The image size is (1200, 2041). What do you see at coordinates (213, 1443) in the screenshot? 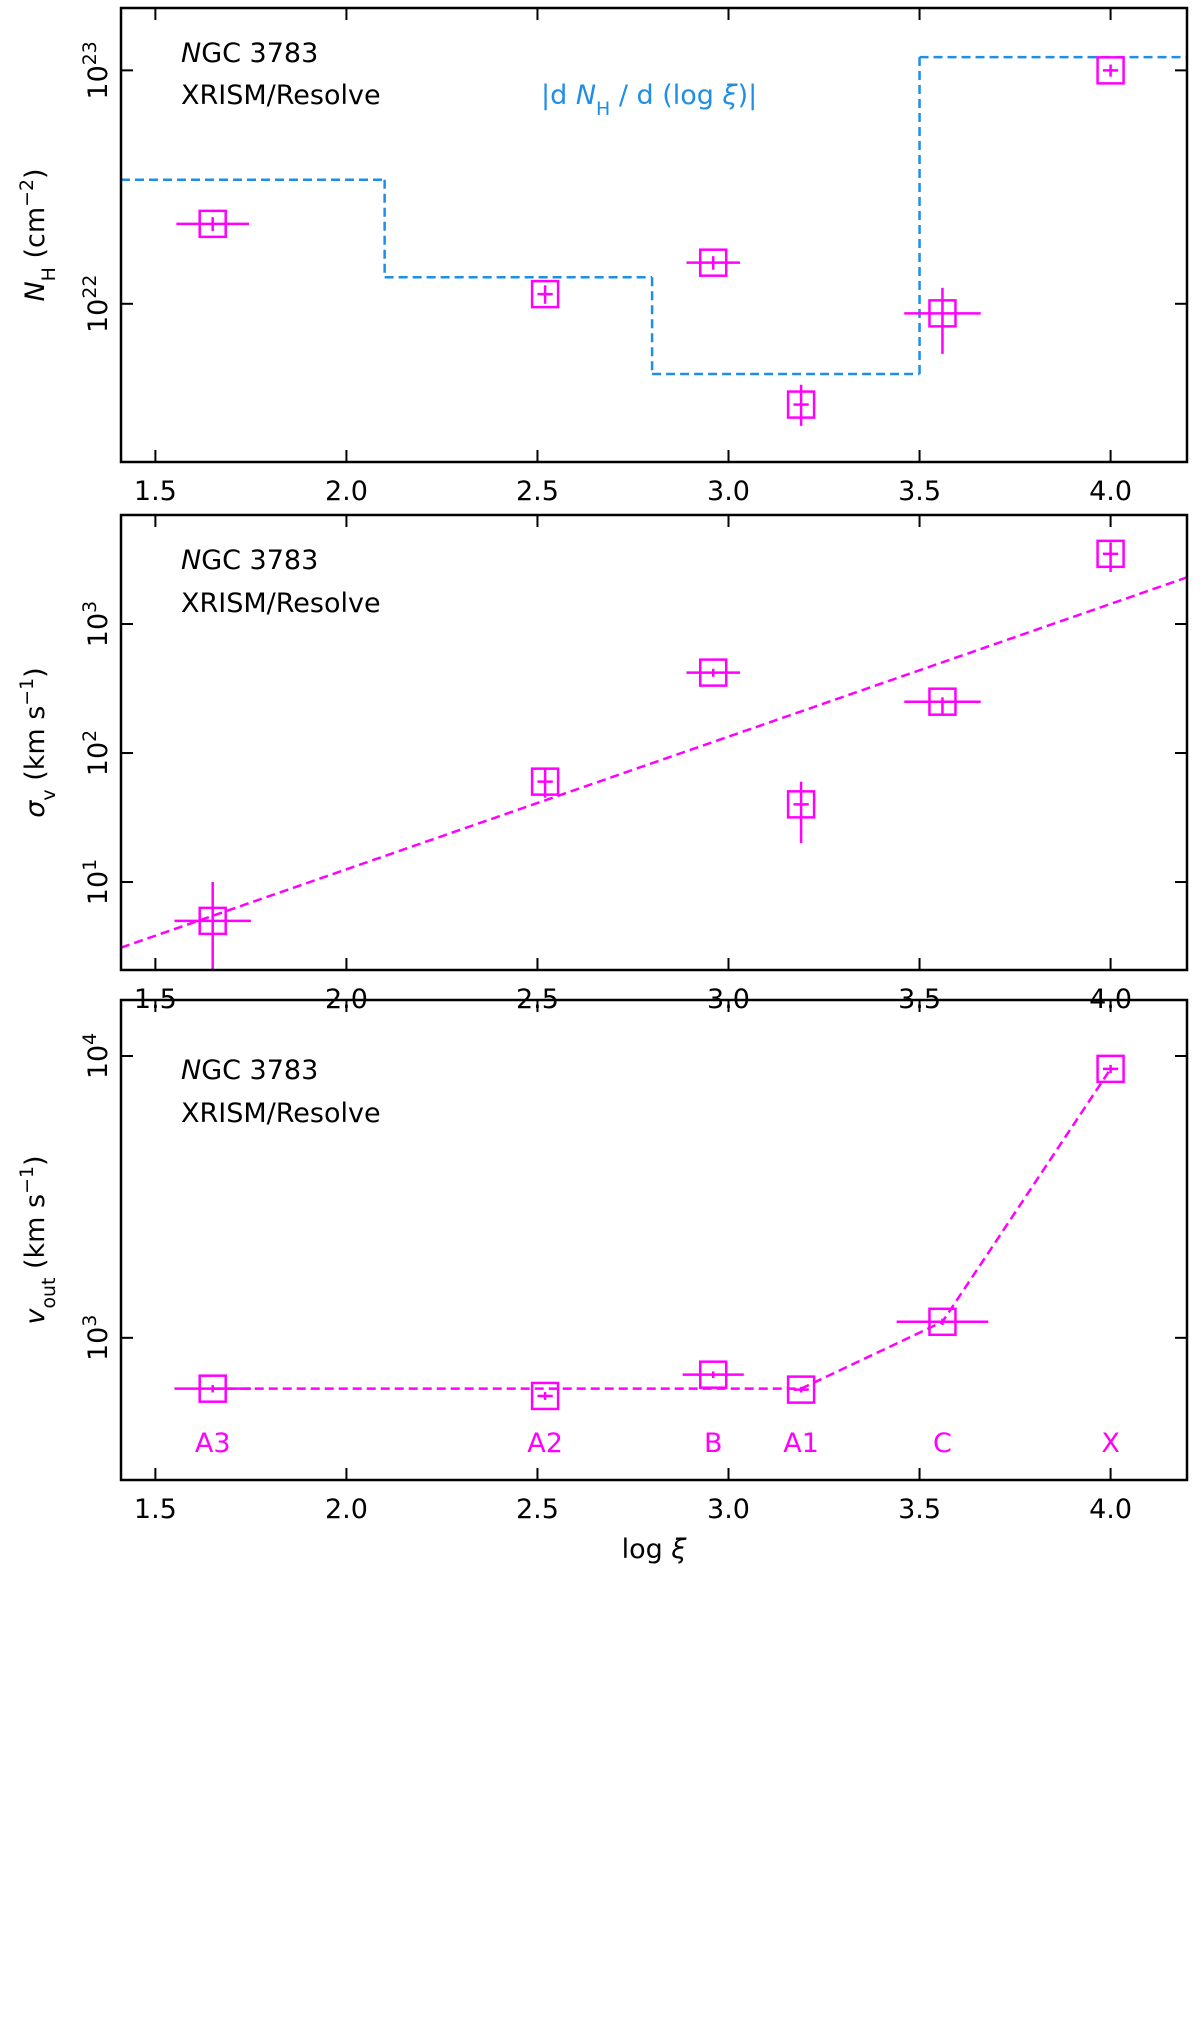
I see `point-label: A3` at bounding box center [213, 1443].